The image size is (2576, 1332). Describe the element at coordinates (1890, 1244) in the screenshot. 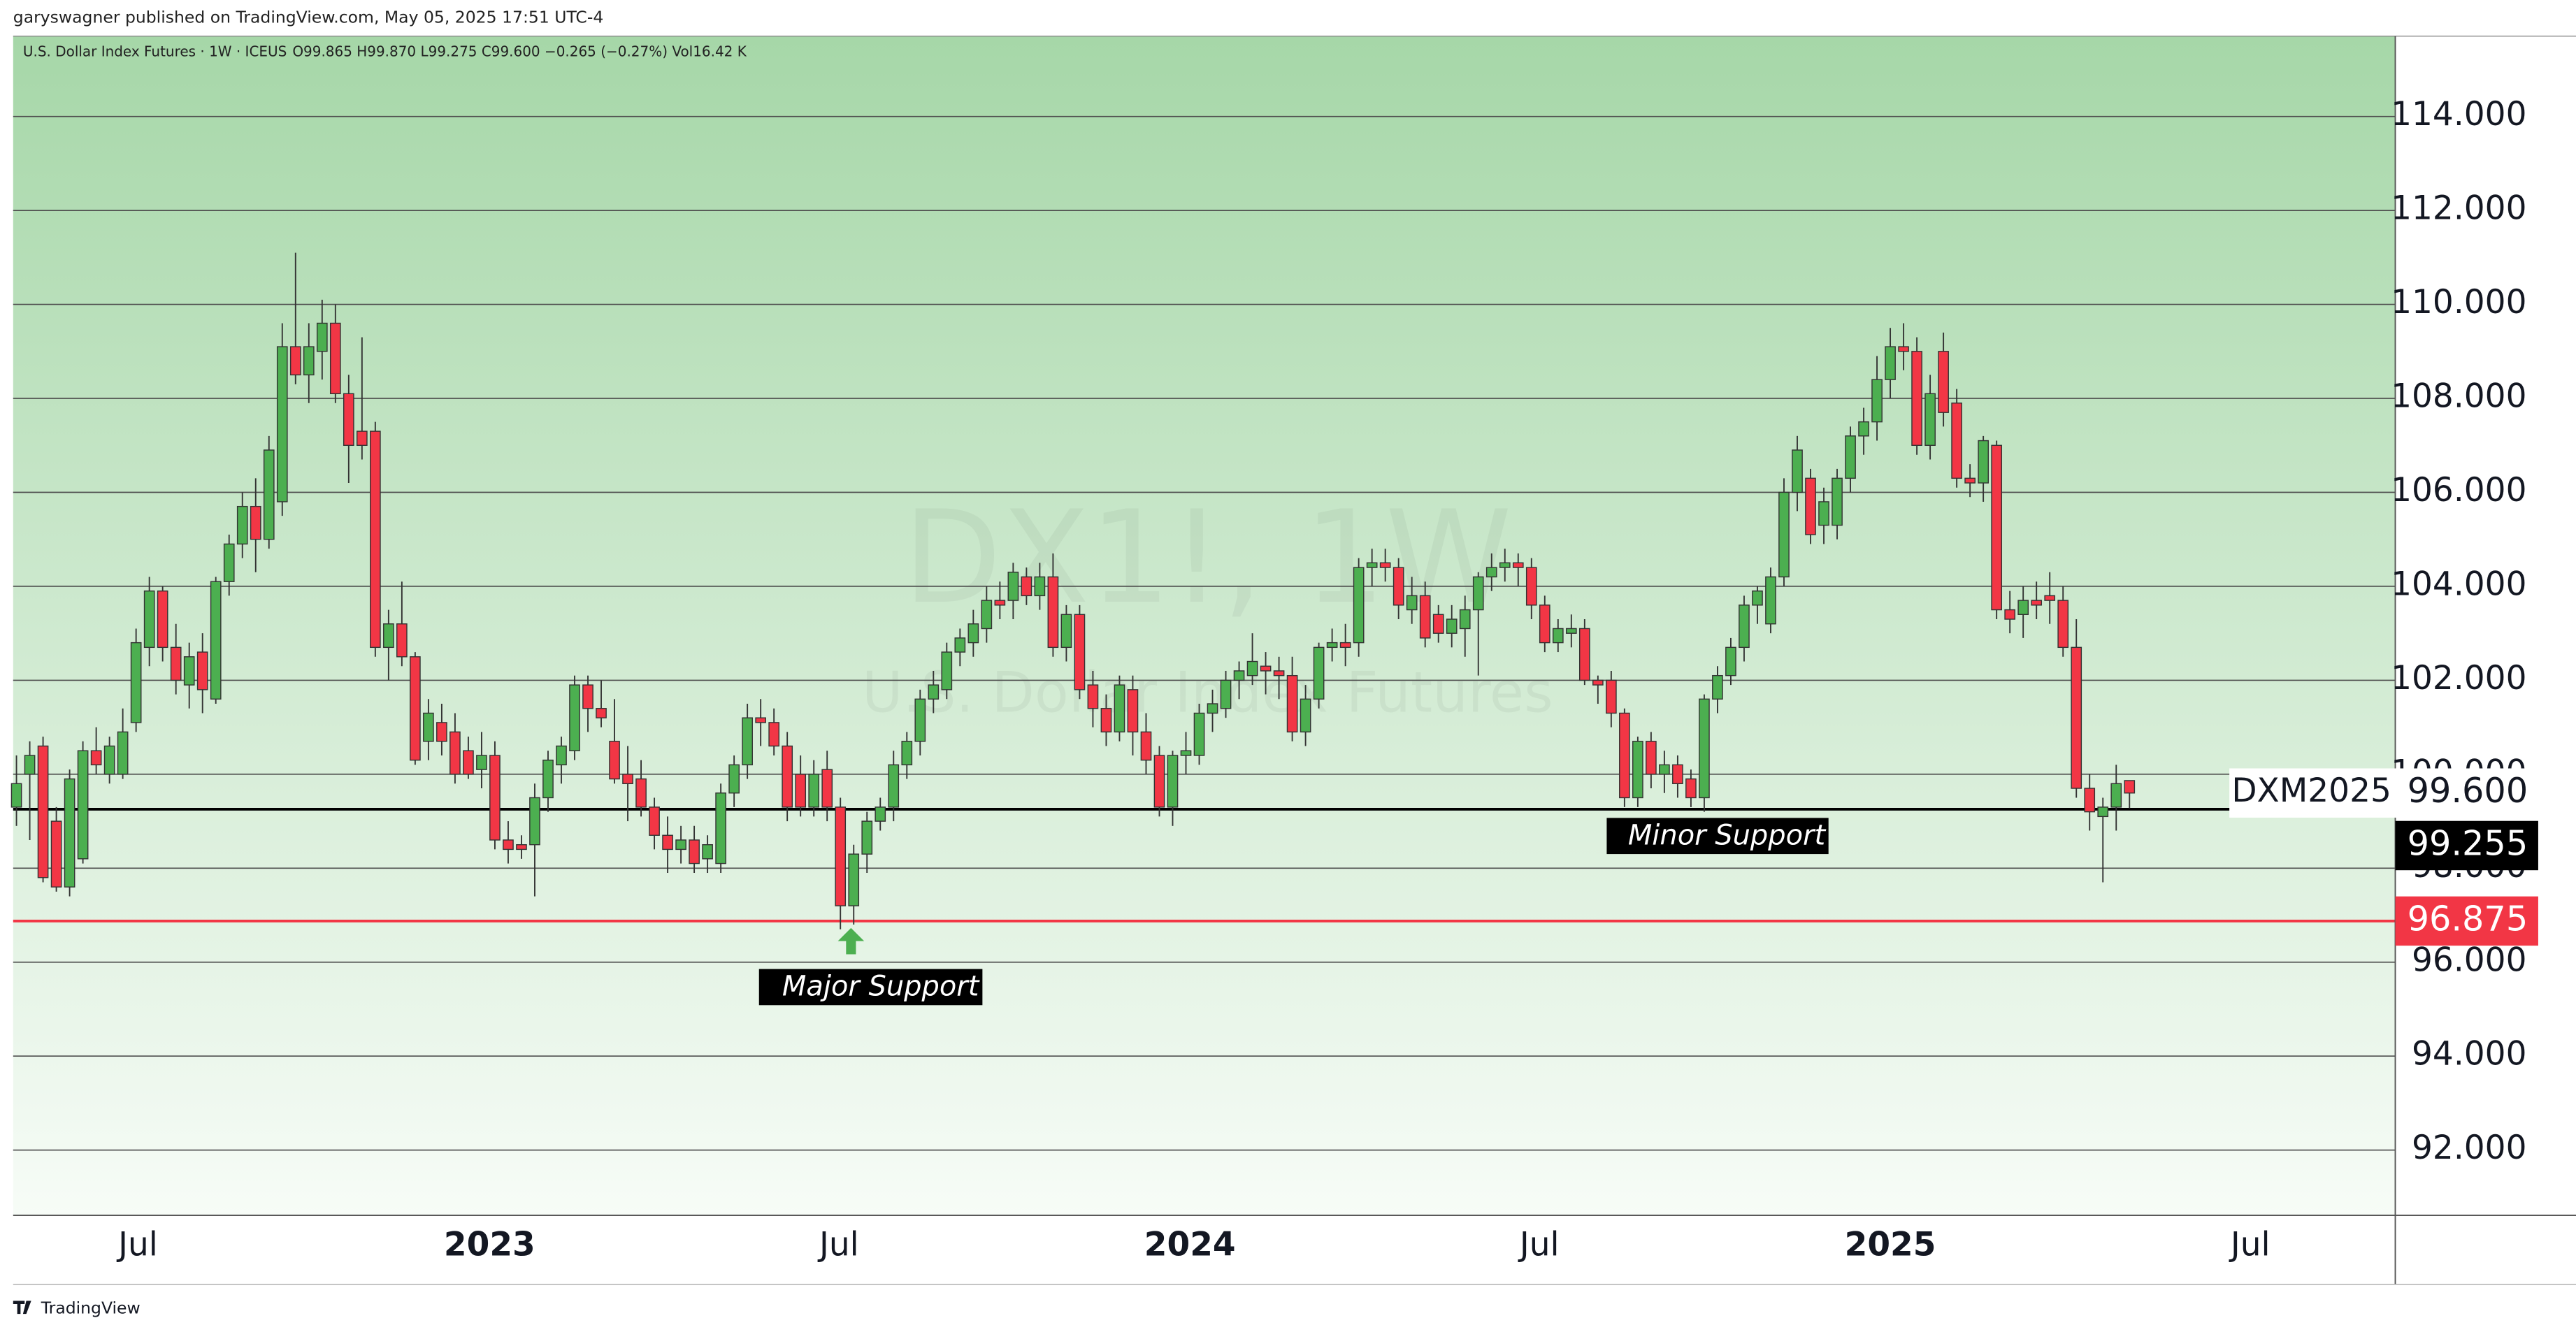

I see `x-tick-label: 2025` at that location.